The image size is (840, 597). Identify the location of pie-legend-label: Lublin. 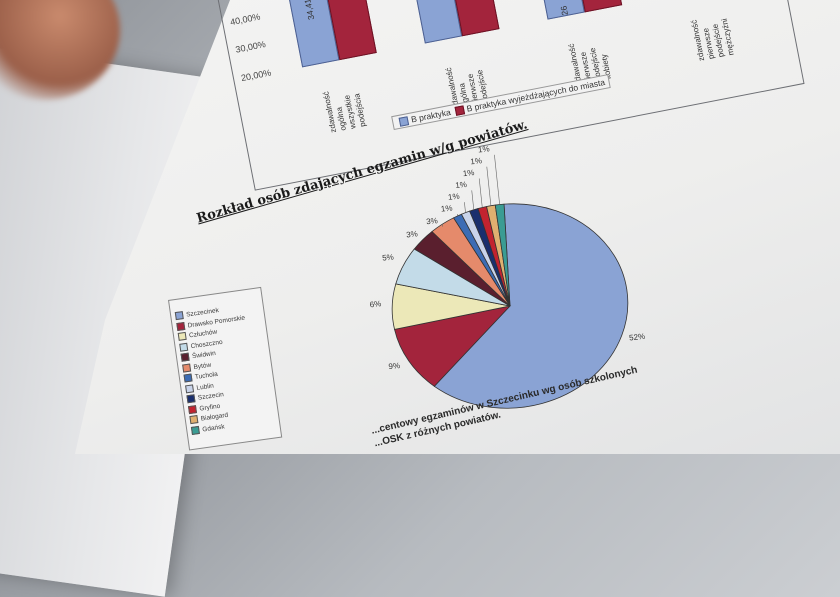
(205, 386).